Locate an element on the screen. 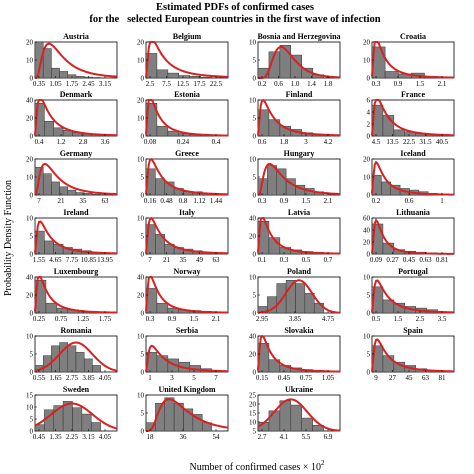  panel-title: Finland is located at coordinates (299, 94).